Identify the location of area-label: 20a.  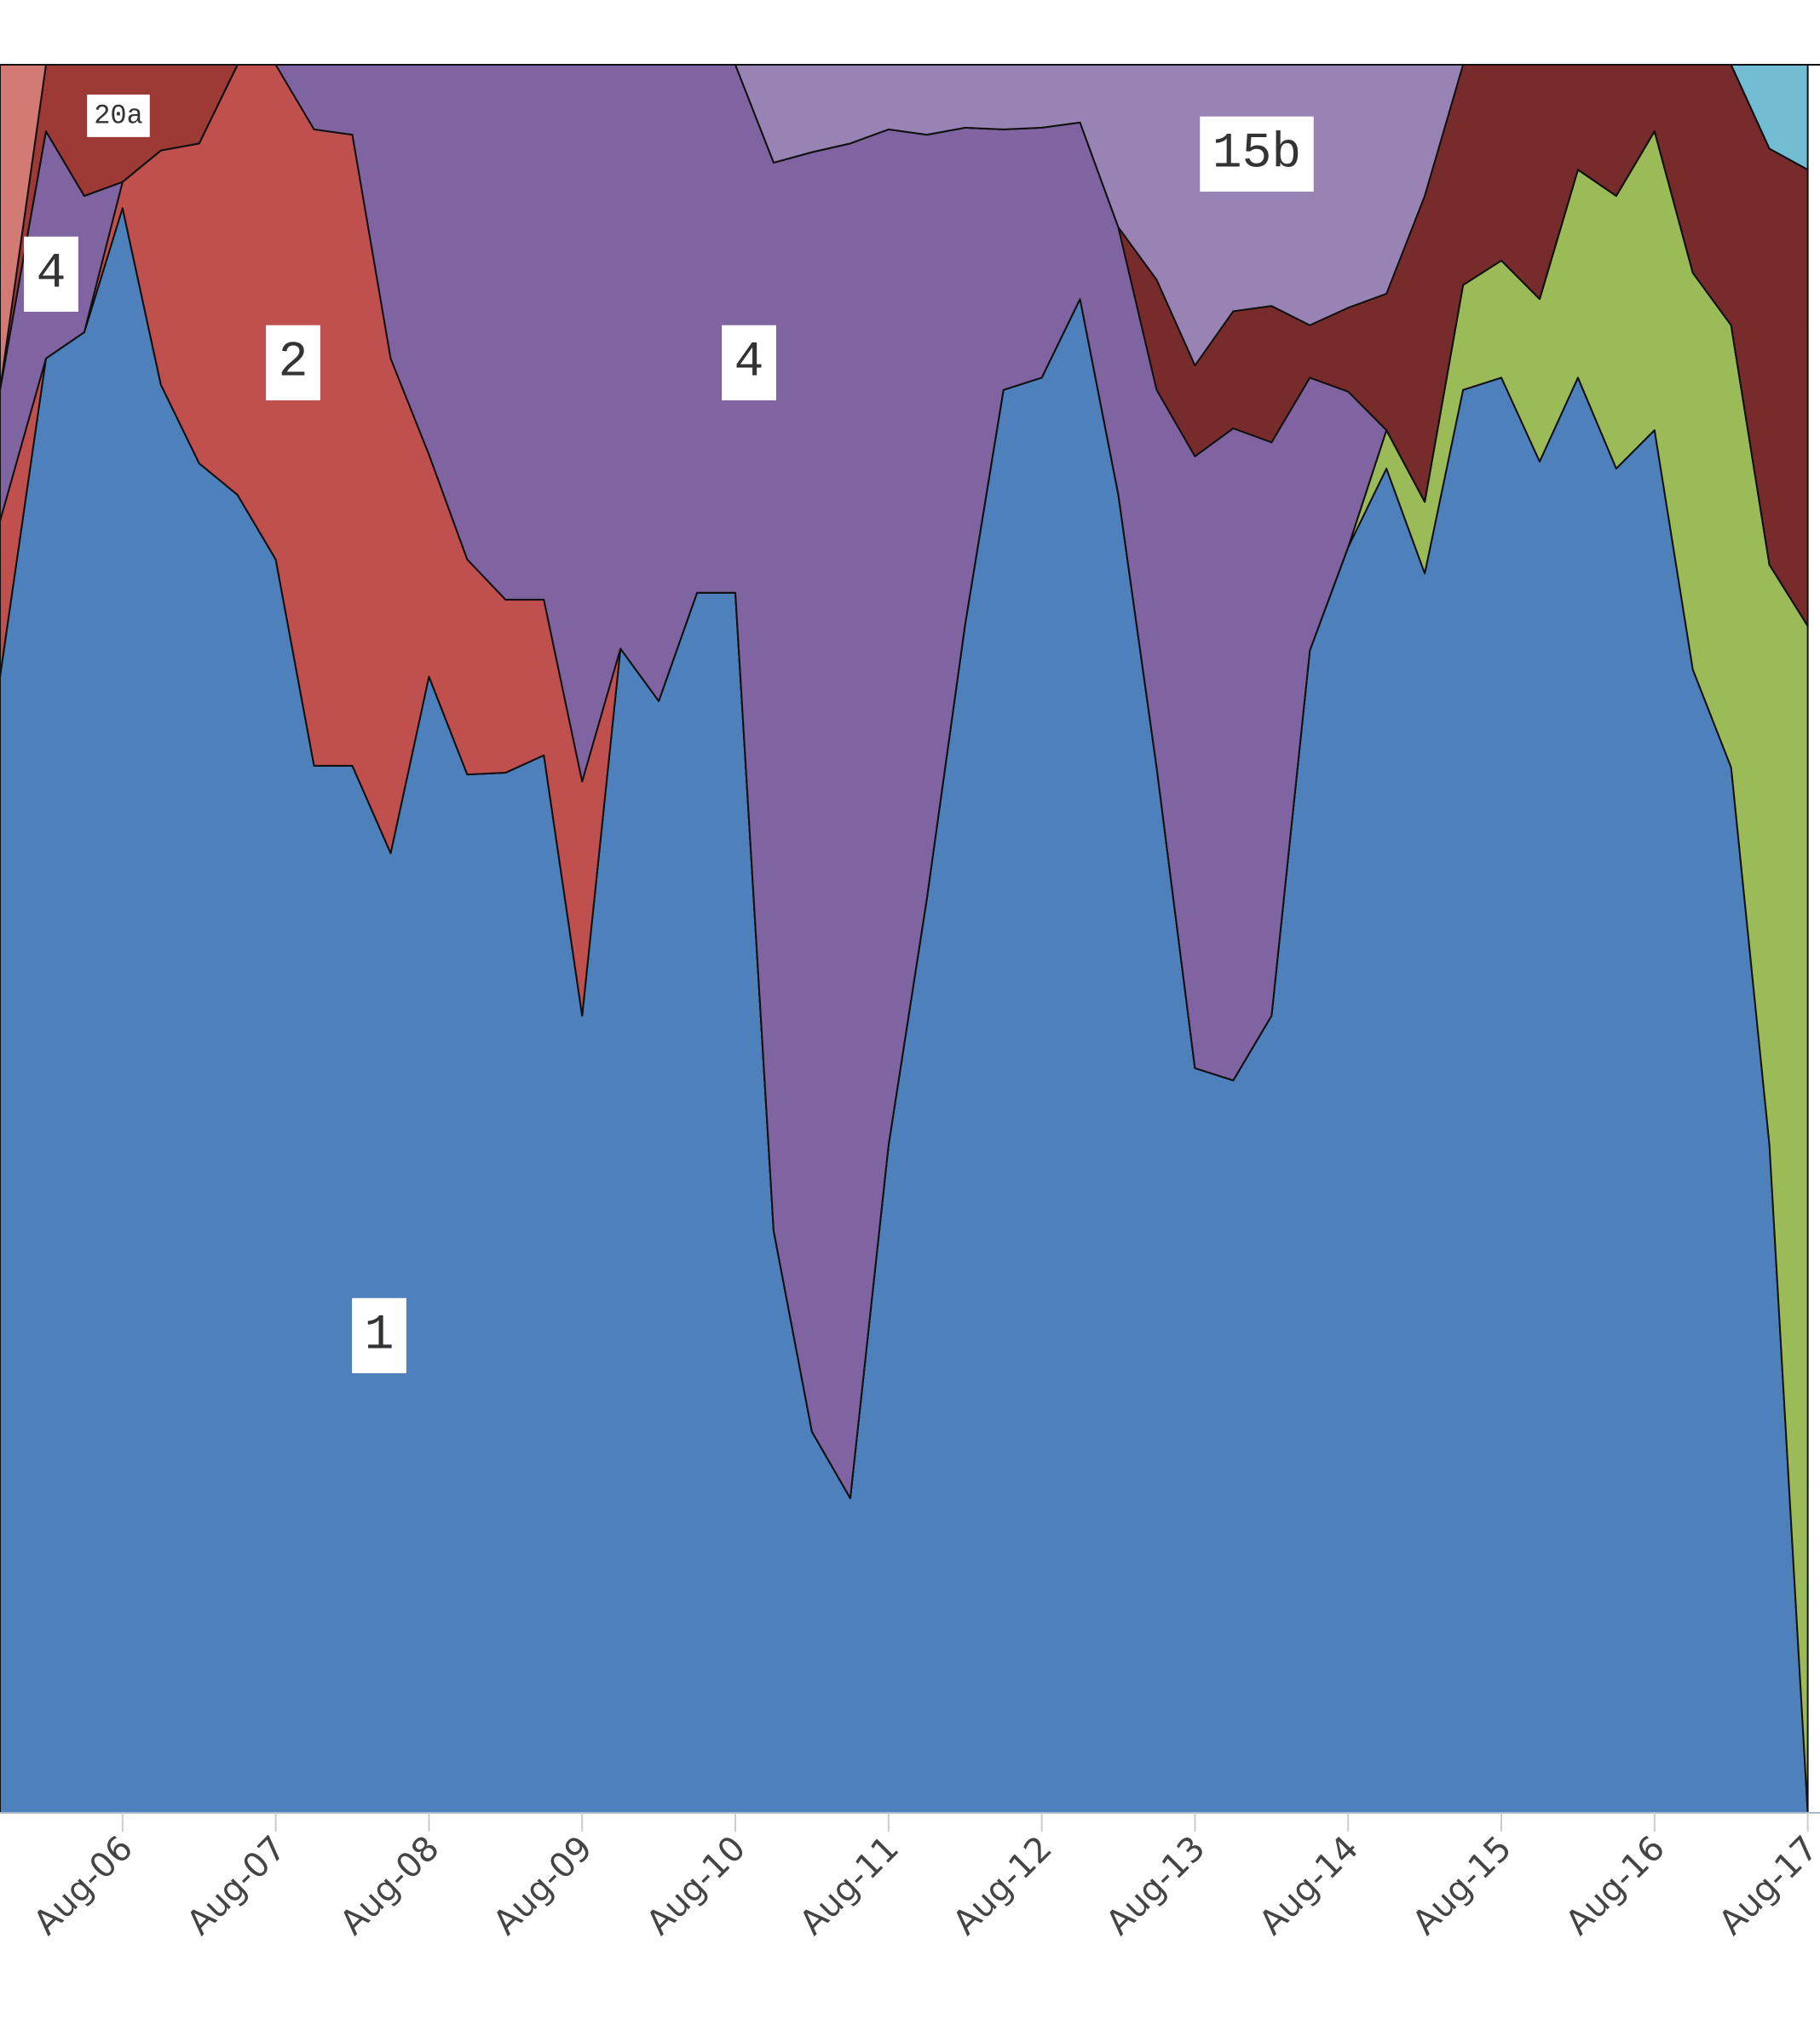
(118, 116).